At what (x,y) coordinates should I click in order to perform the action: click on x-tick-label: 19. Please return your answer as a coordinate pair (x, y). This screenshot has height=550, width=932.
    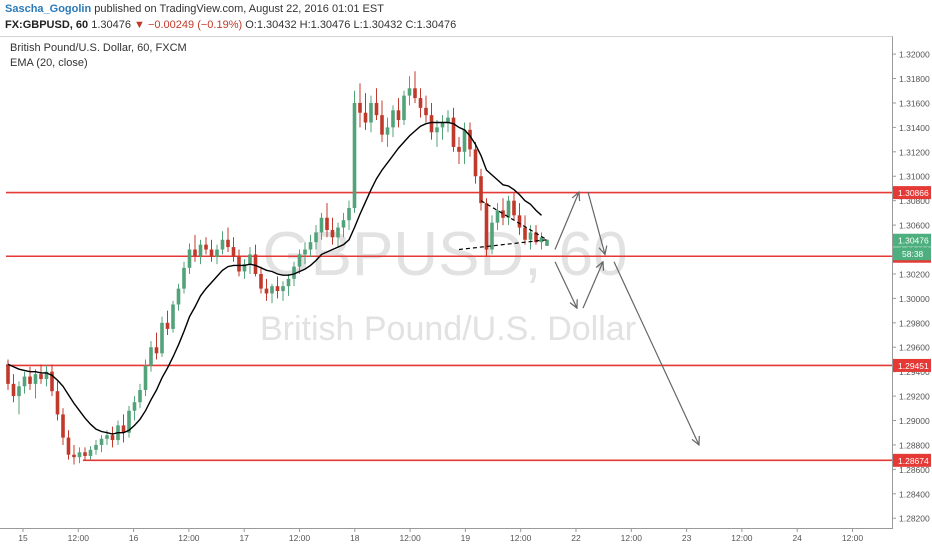
    Looking at the image, I should click on (466, 538).